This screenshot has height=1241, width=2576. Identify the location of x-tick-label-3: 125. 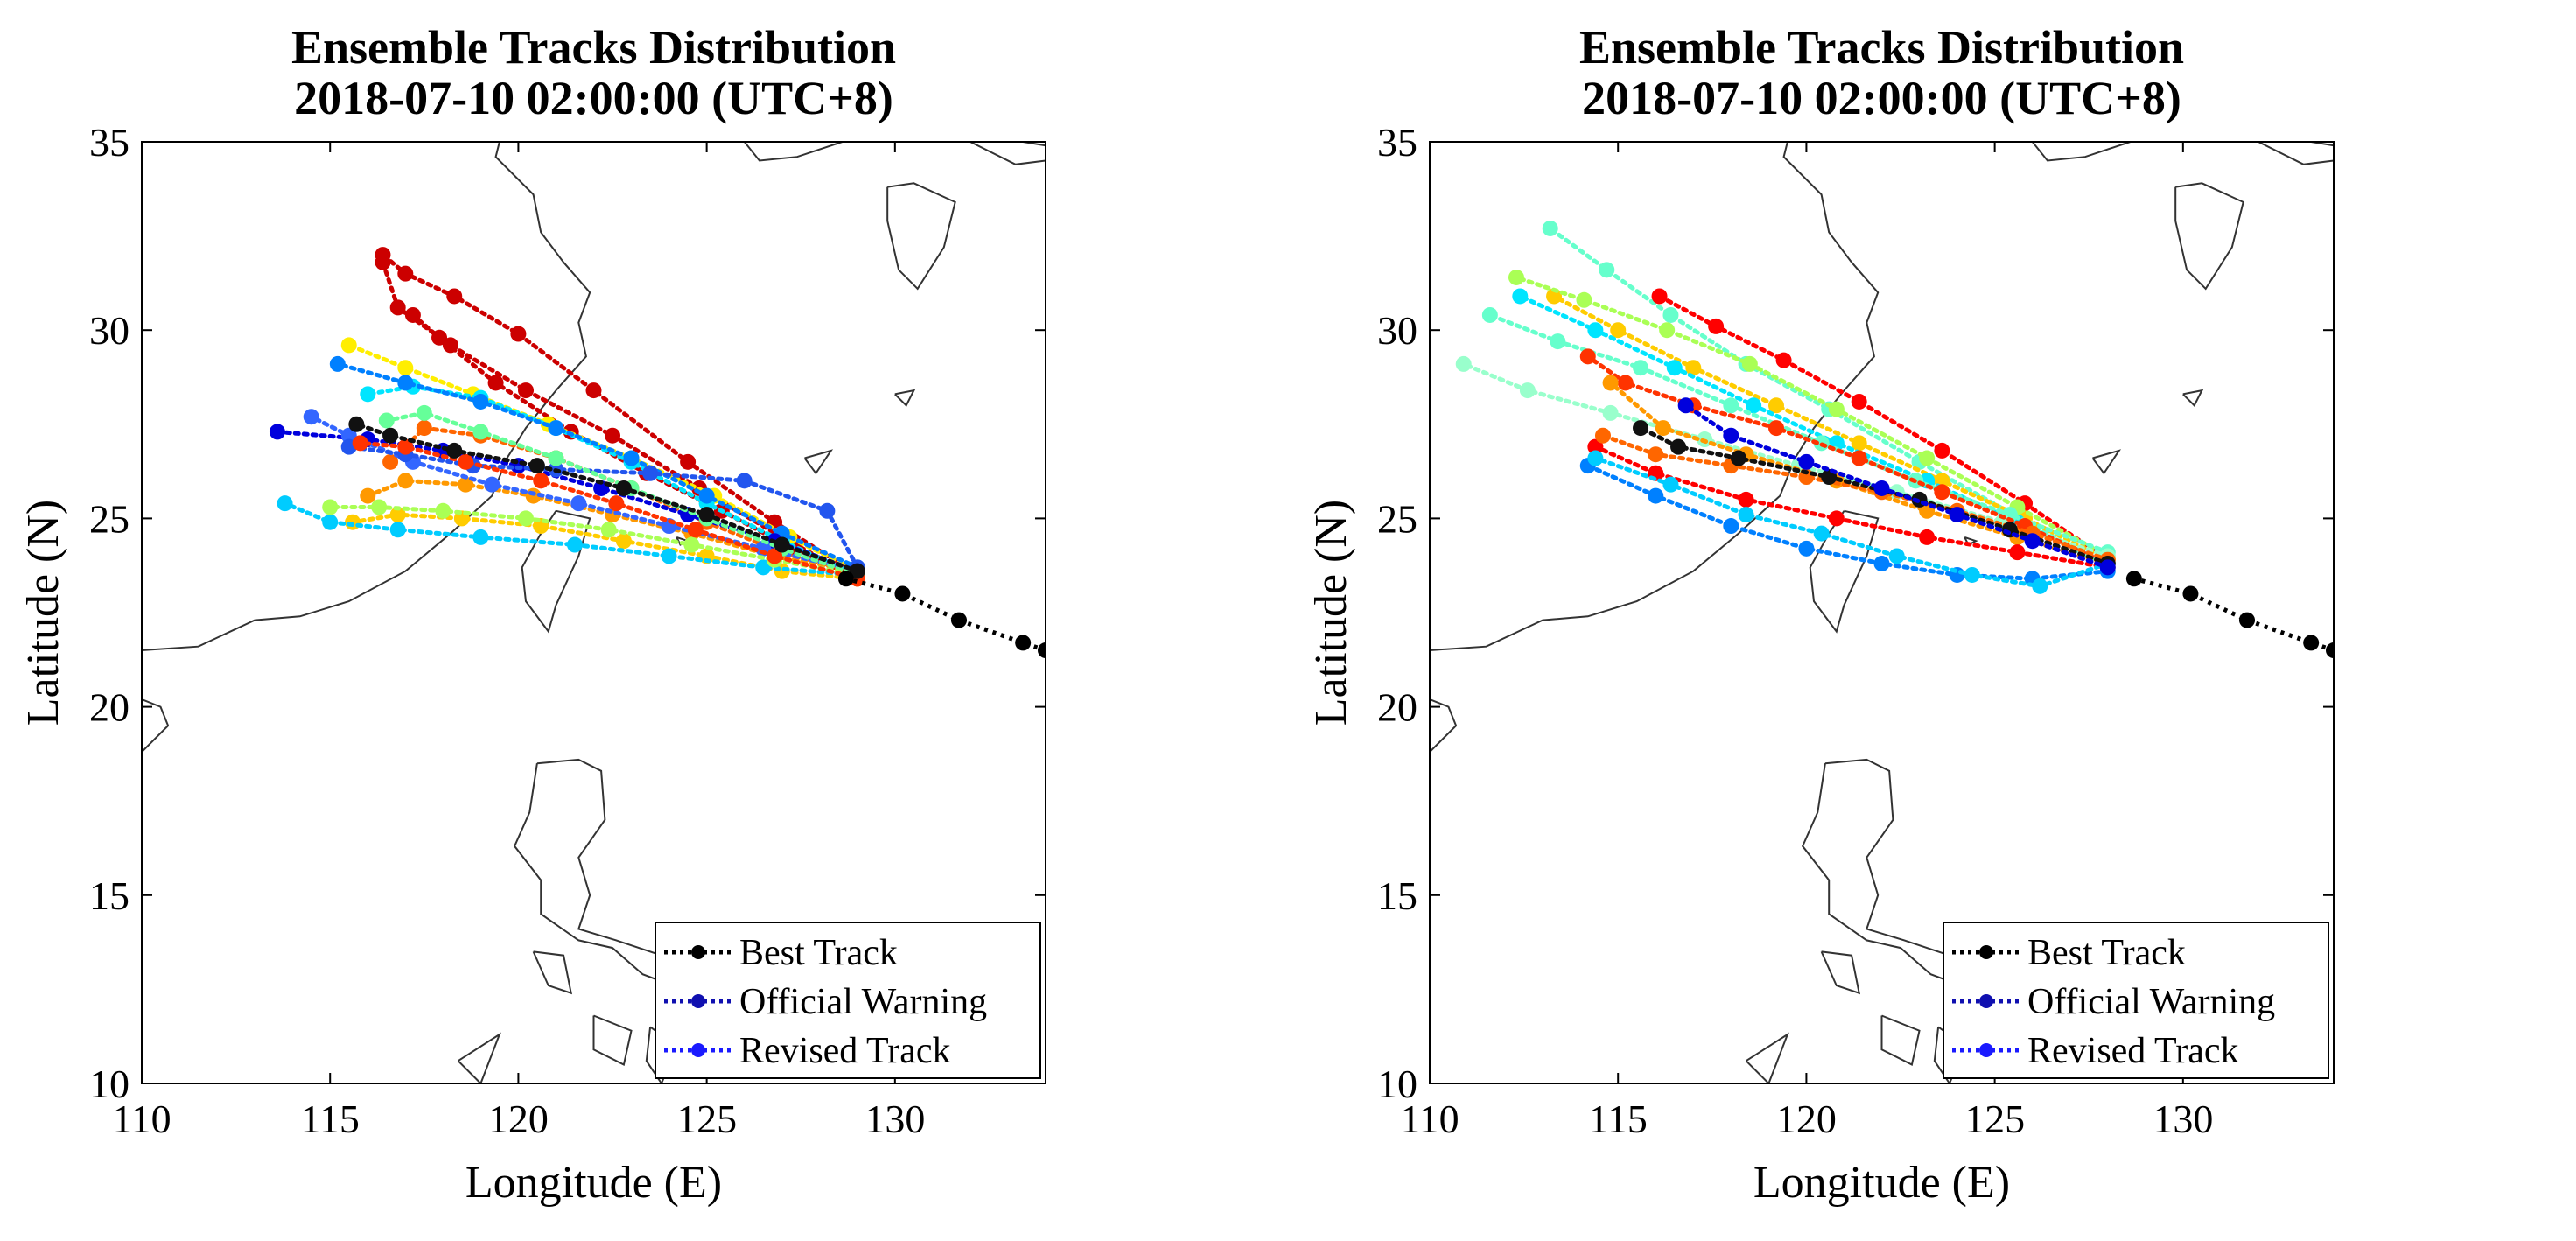
(706, 1119).